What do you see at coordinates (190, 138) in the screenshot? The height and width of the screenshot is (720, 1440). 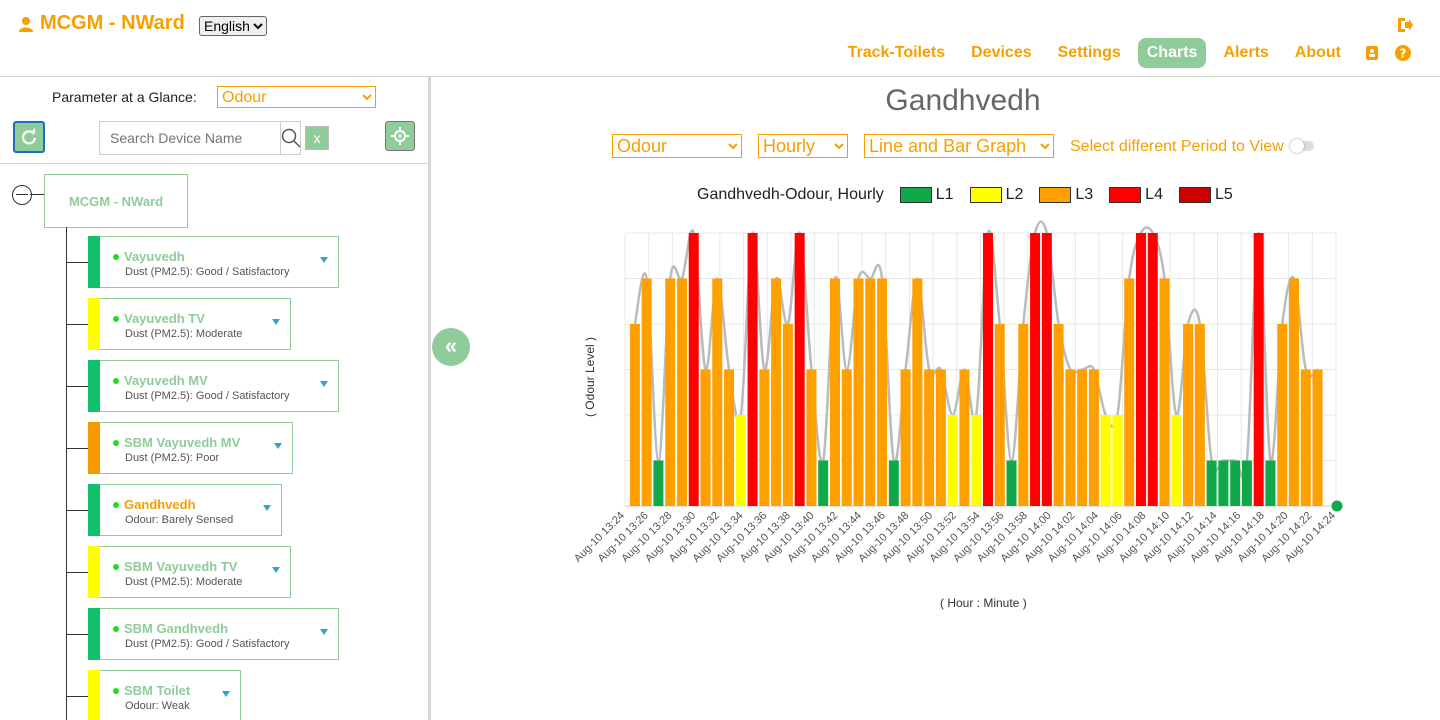 I see `search-input` at bounding box center [190, 138].